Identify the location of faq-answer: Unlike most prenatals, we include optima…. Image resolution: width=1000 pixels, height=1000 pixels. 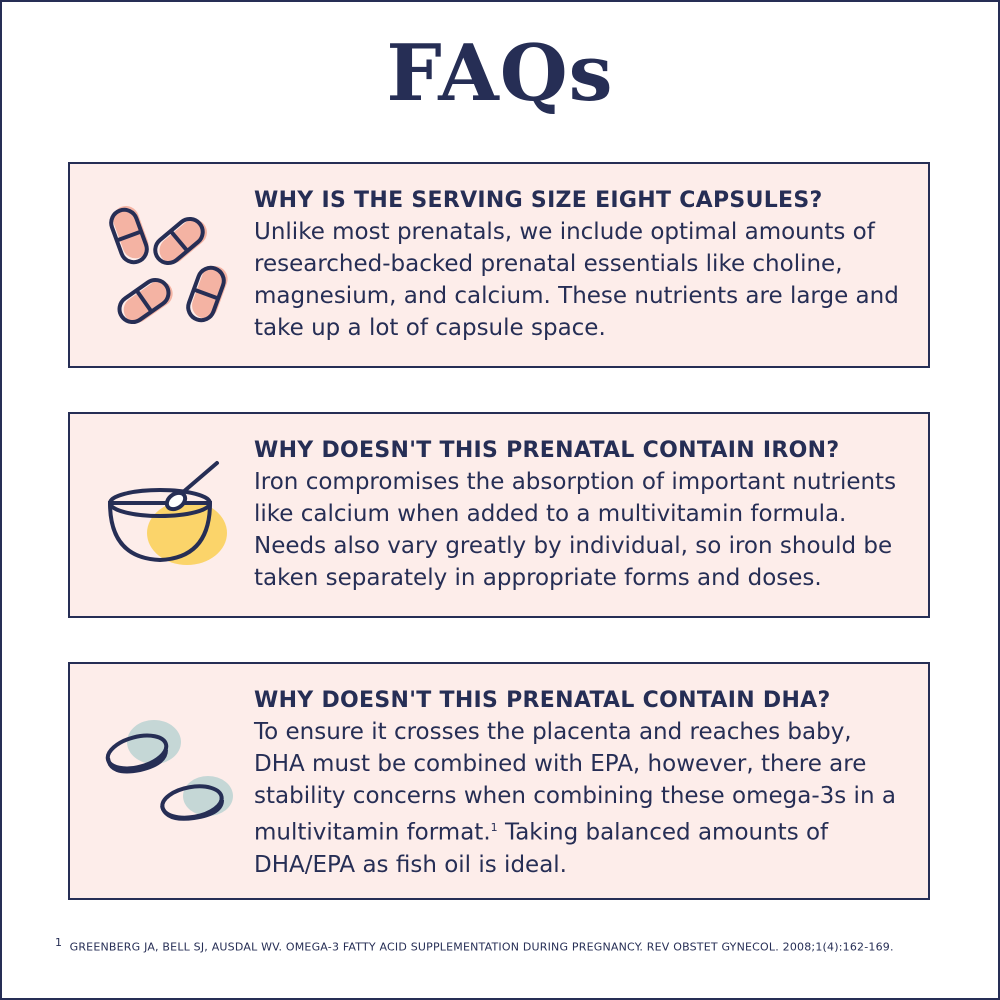
(576, 280).